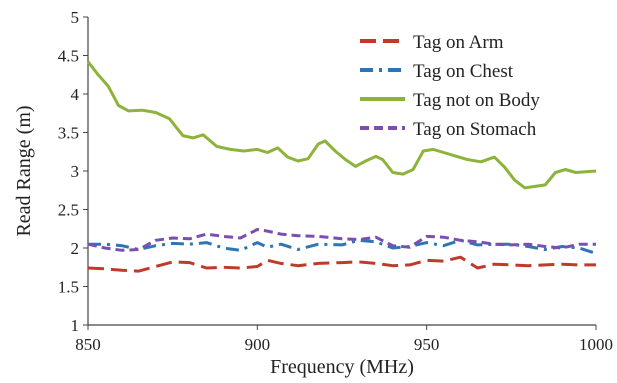 This screenshot has width=617, height=383. Describe the element at coordinates (342, 367) in the screenshot. I see `x-axis-title: Frequency (MHz)` at that location.